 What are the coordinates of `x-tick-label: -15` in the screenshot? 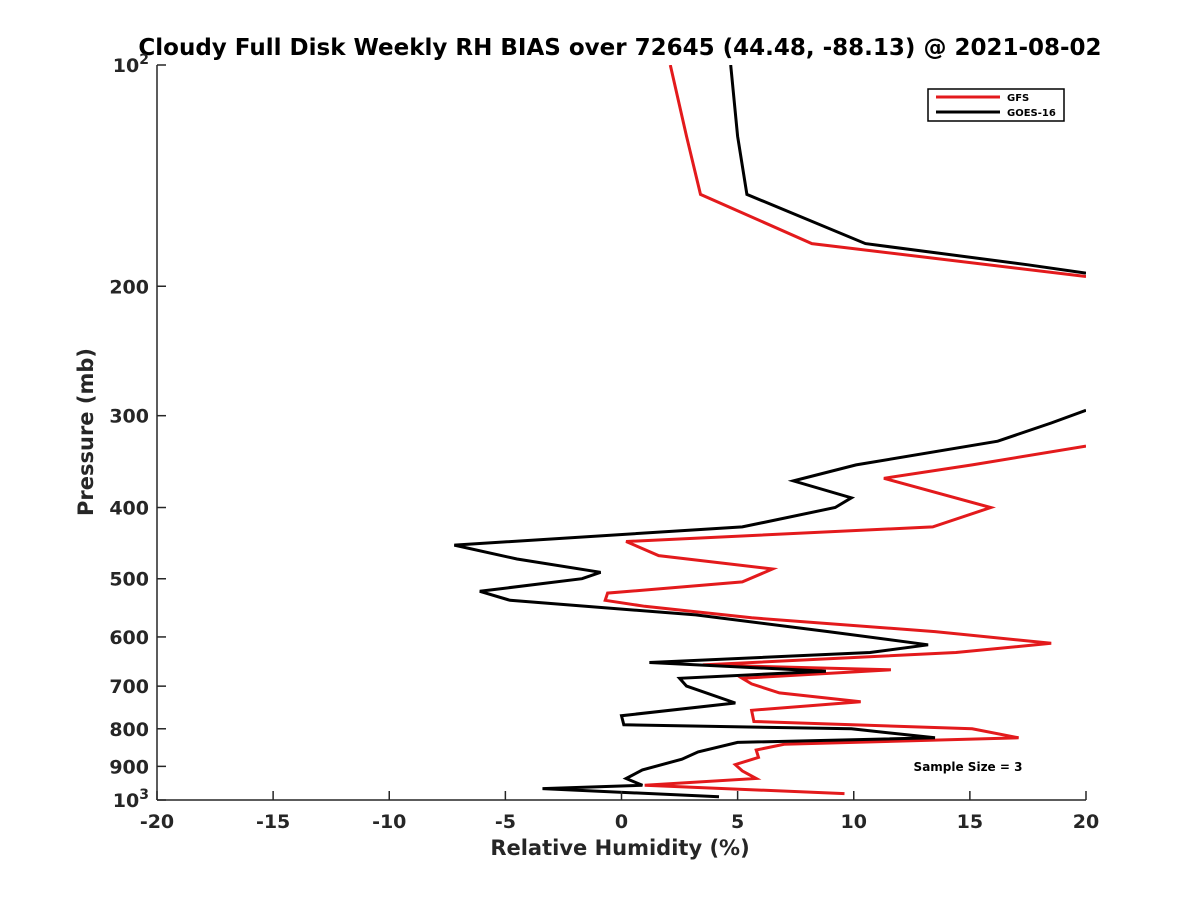 It's located at (273, 822).